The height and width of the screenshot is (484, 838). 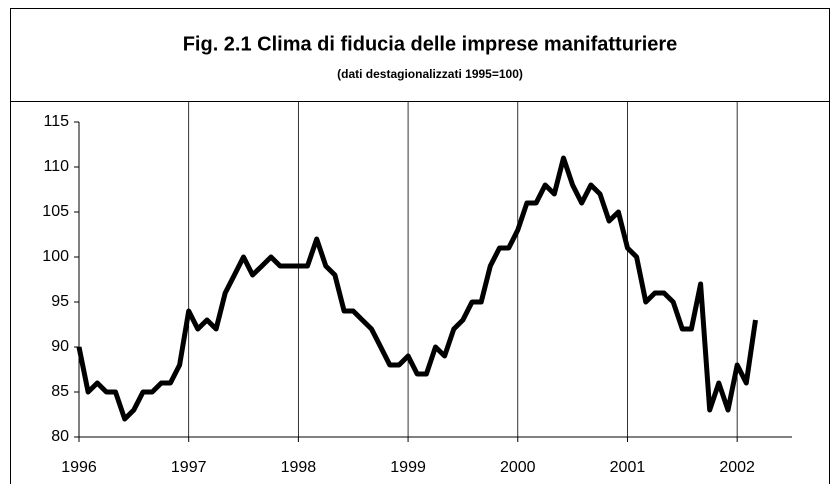 What do you see at coordinates (408, 467) in the screenshot?
I see `x-tick-label: 1999` at bounding box center [408, 467].